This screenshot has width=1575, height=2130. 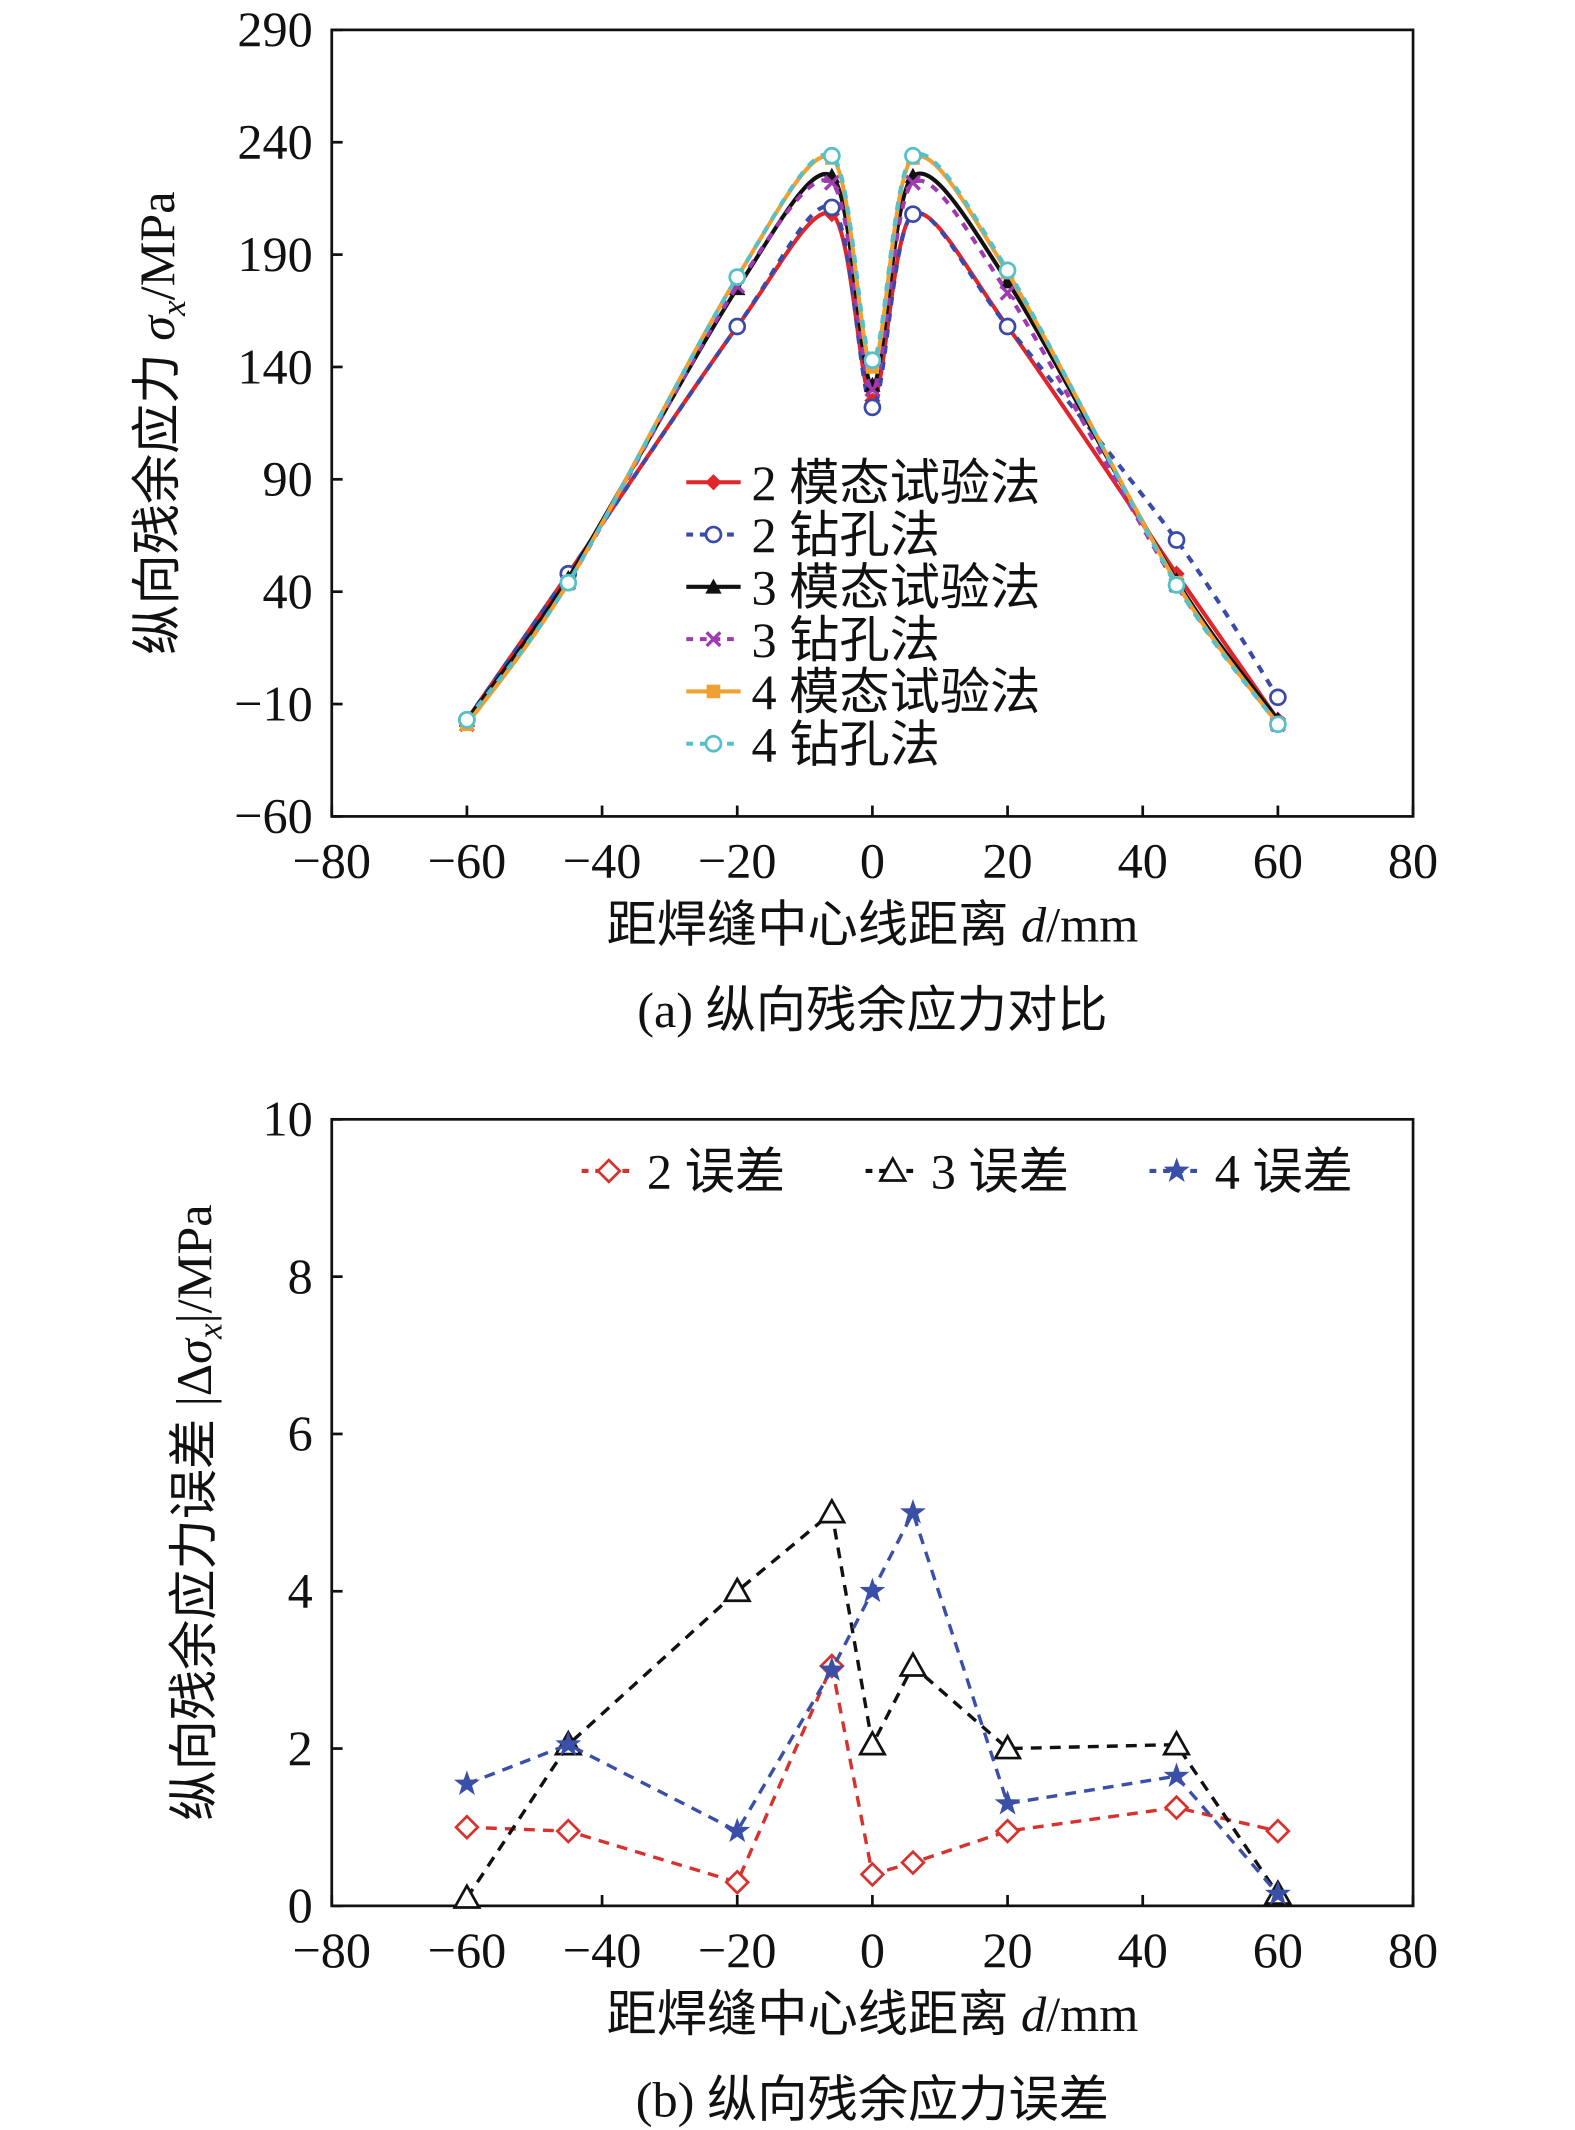 What do you see at coordinates (194, 1592) in the screenshot?
I see `label-part: 纵向残余应力误差 |Δ` at bounding box center [194, 1592].